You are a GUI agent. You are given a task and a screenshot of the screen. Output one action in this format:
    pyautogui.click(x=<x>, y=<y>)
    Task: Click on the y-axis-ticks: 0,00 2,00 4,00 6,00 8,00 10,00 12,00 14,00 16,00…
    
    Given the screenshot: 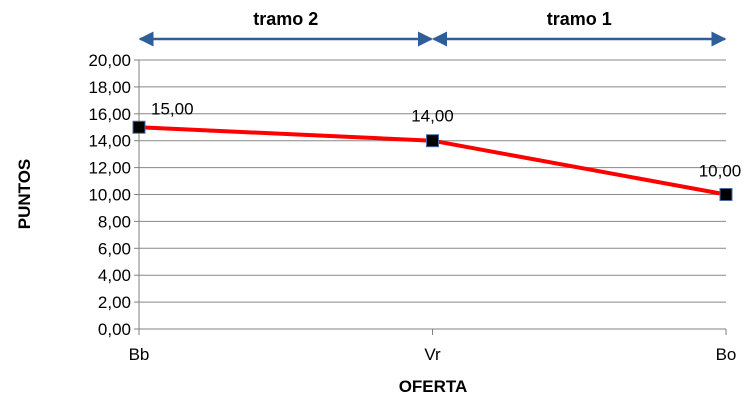 What is the action you would take?
    pyautogui.click(x=109, y=195)
    